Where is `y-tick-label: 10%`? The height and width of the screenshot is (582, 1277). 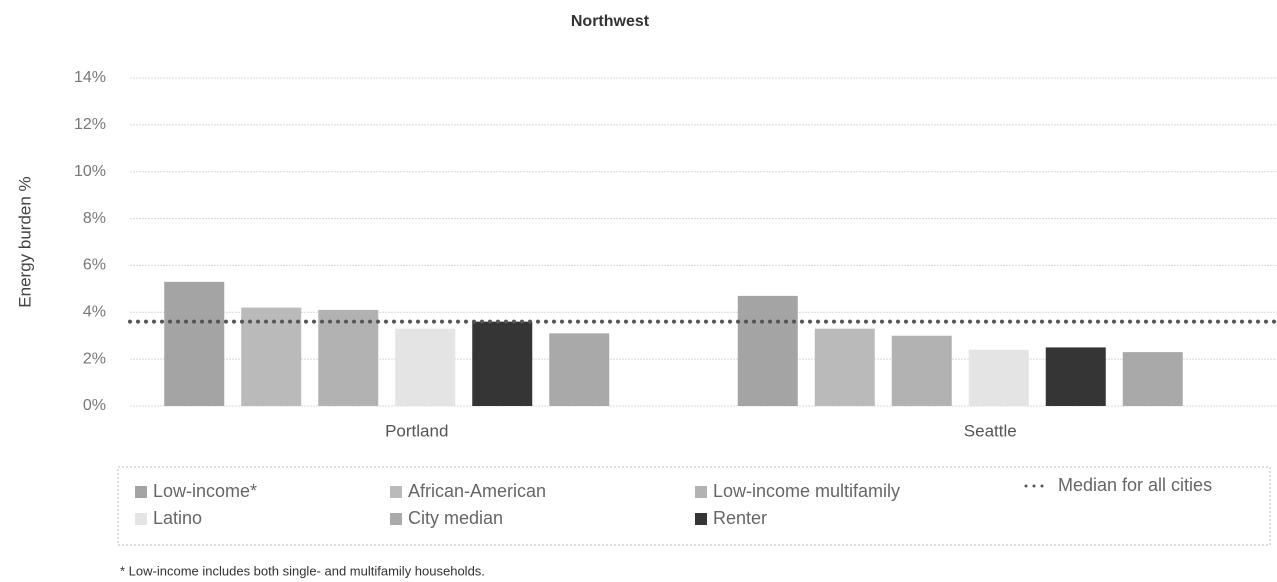
y-tick-label: 10% is located at coordinates (90, 171).